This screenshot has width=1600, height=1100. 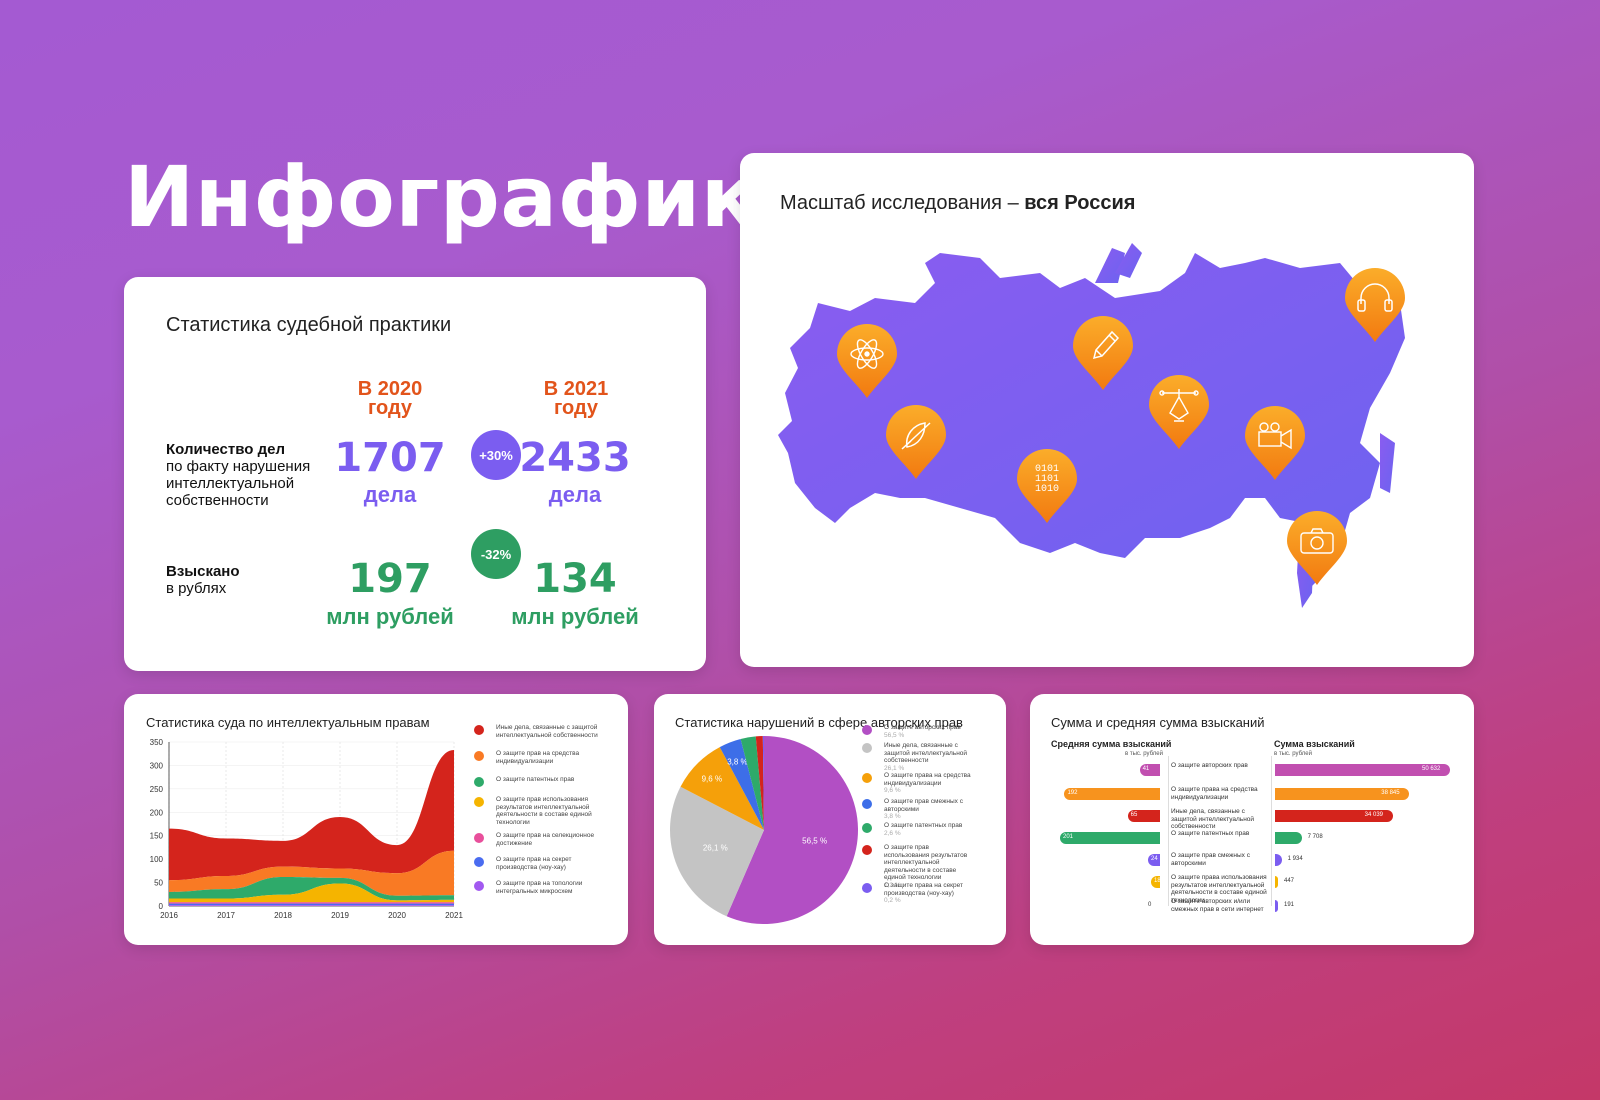 I want to click on map-pin-headphones, so click(x=1375, y=308).